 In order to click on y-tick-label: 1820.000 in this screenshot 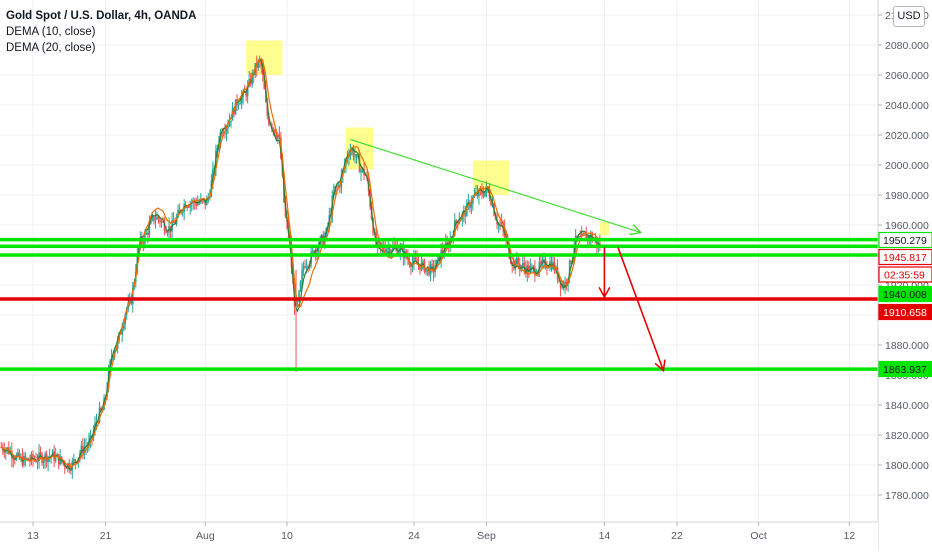, I will do `click(907, 436)`.